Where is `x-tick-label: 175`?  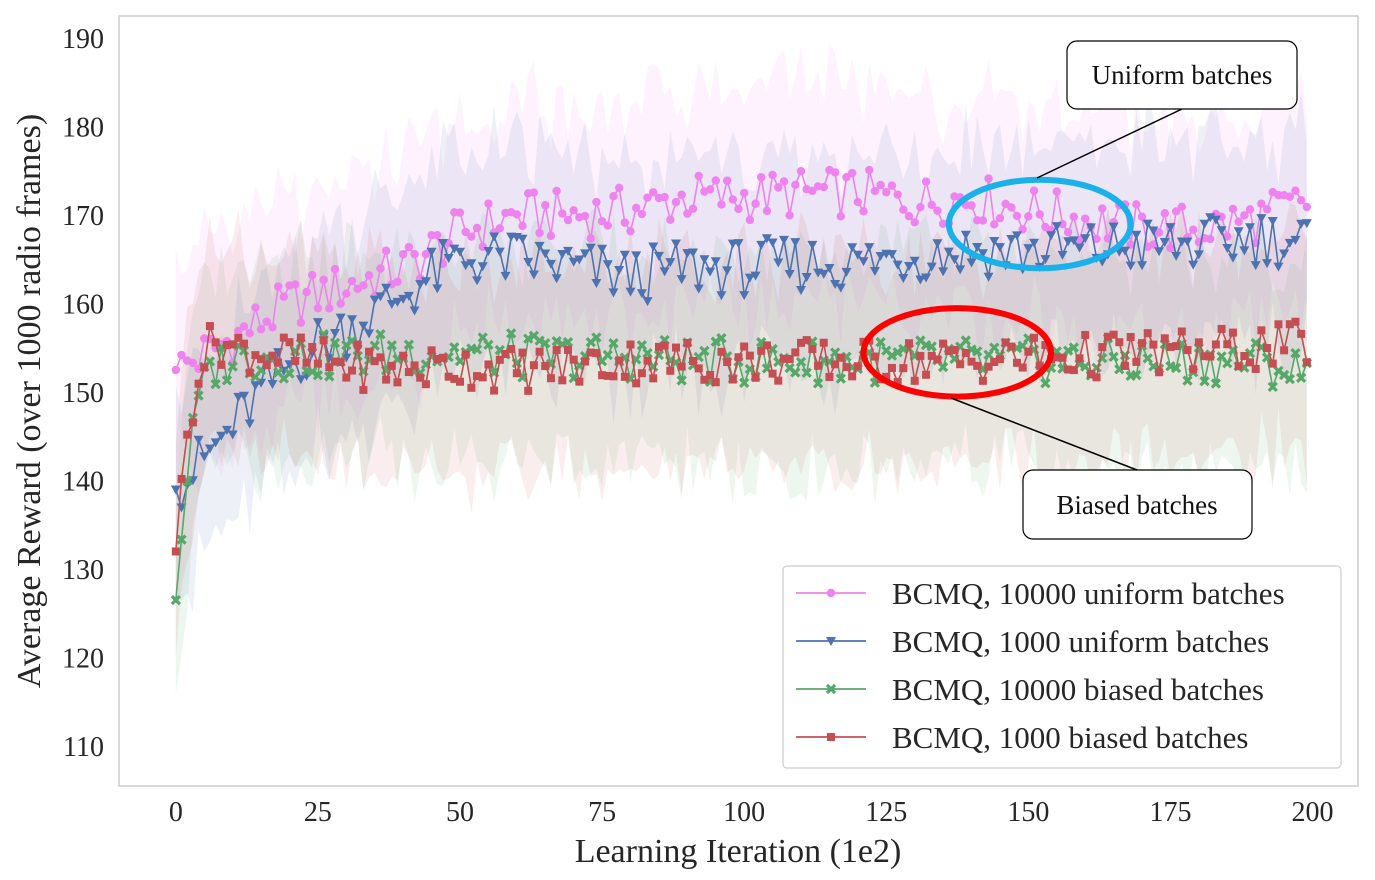 x-tick-label: 175 is located at coordinates (1170, 812).